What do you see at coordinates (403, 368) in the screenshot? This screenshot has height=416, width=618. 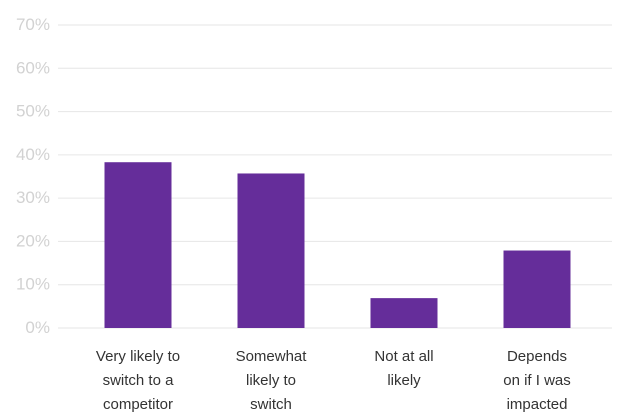 I see `x-category-label: Not at all likely` at bounding box center [403, 368].